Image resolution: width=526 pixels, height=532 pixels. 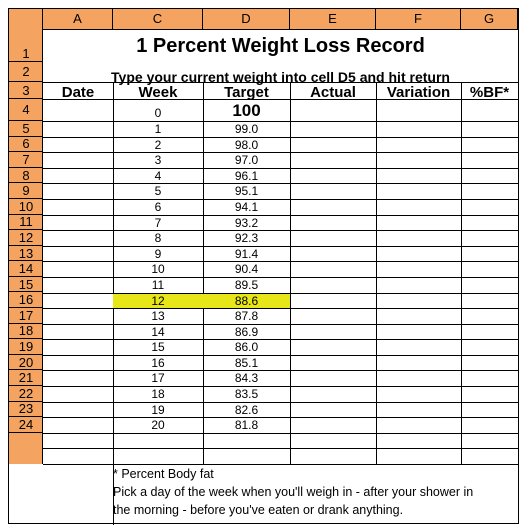 What do you see at coordinates (158, 19) in the screenshot?
I see `column-header-c: C` at bounding box center [158, 19].